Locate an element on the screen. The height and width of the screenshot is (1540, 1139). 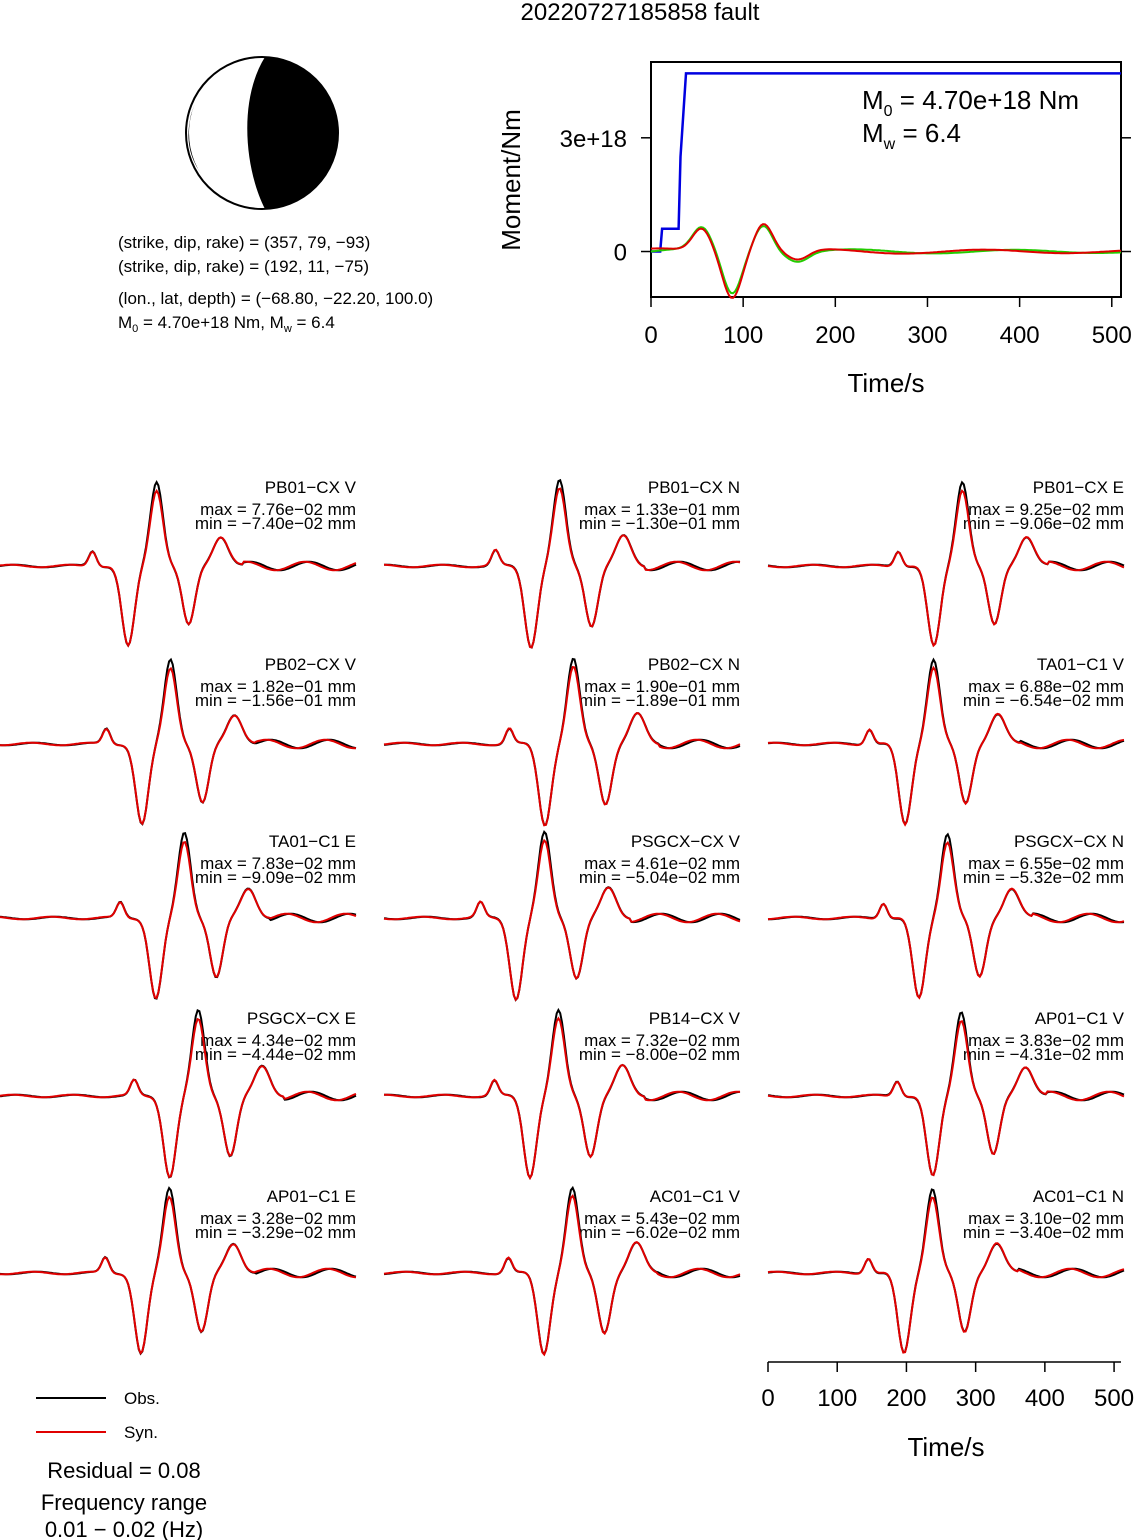
moment-red-trace is located at coordinates (886, 261).